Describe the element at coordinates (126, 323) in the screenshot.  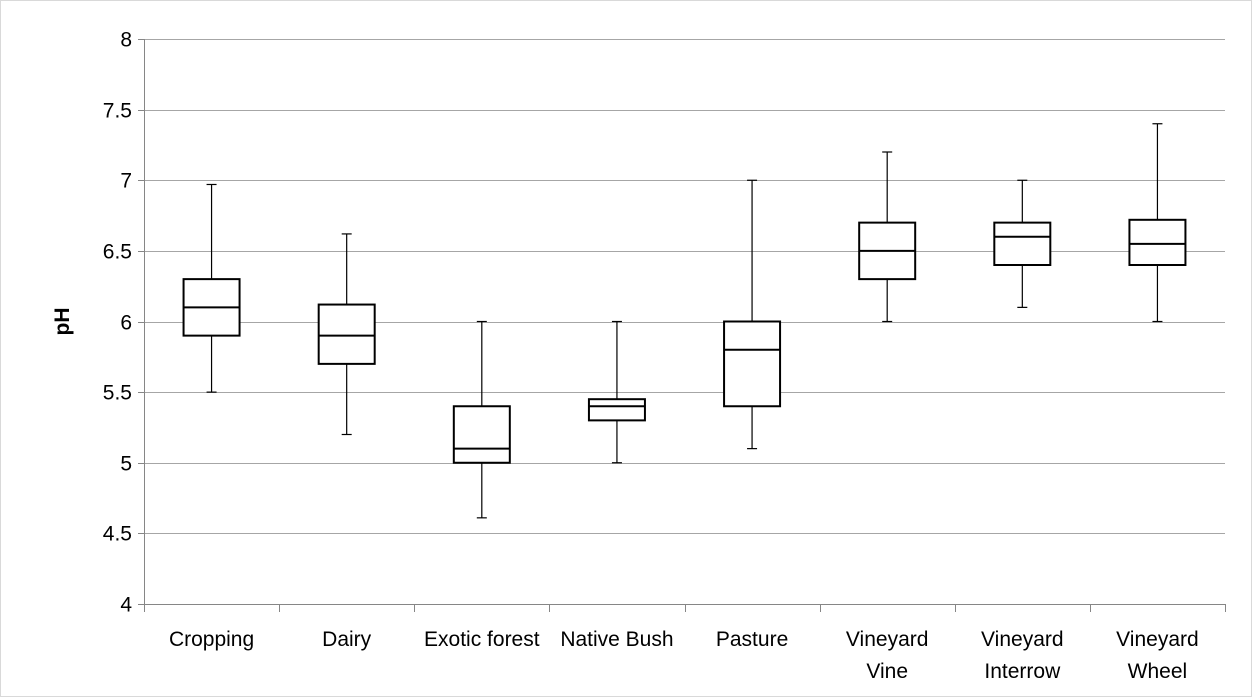
I see `y-tick-label: 6` at that location.